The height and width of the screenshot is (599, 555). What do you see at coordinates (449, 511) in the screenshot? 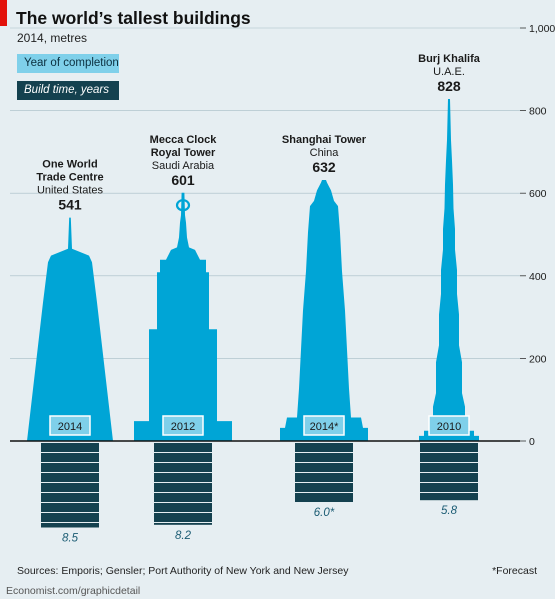
I see `build-time-label: 5.8` at bounding box center [449, 511].